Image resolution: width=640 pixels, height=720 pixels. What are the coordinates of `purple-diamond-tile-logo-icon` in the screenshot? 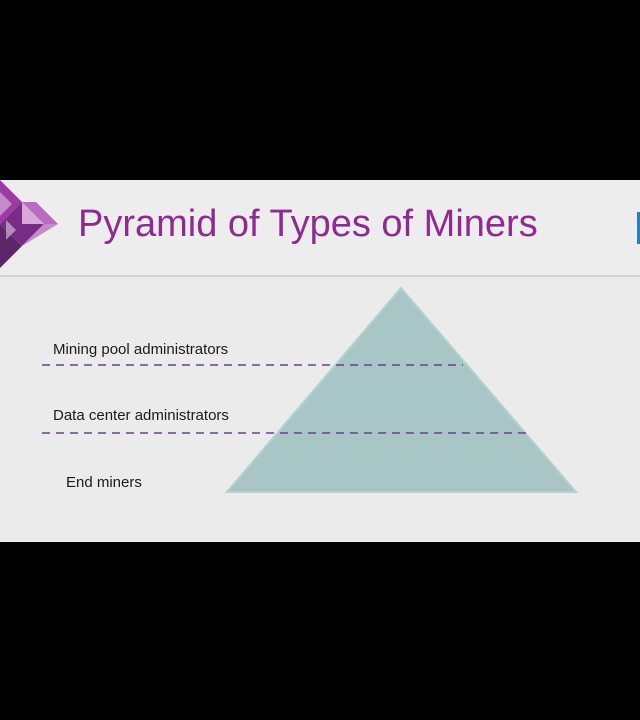 It's located at (29, 224).